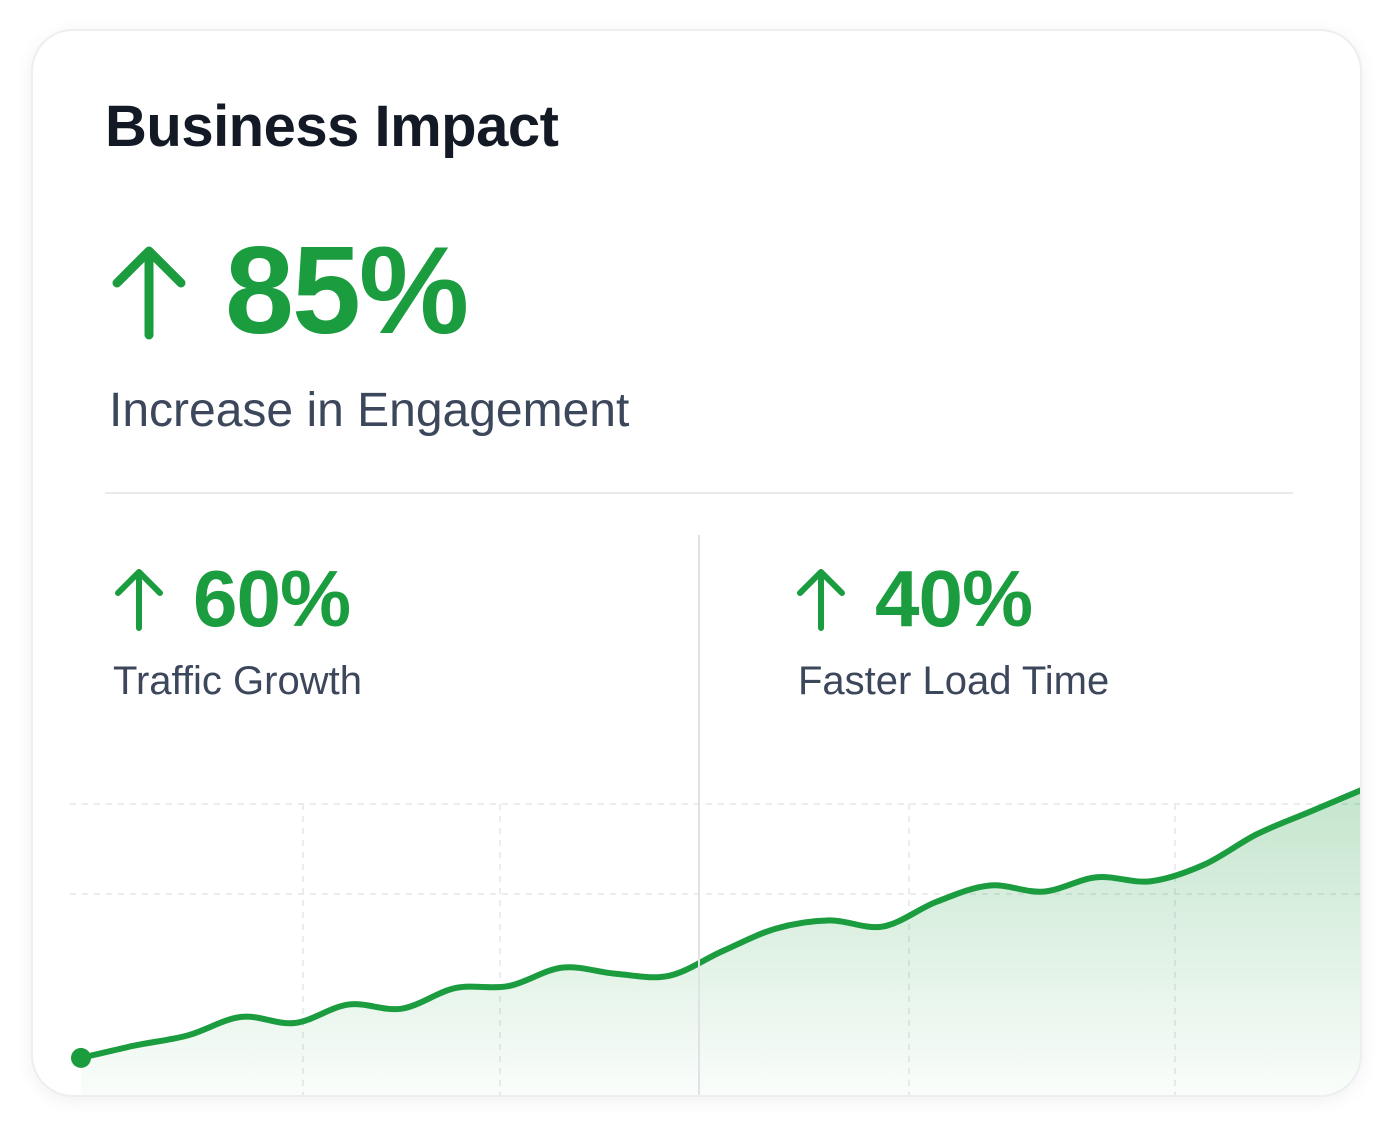  What do you see at coordinates (332, 126) in the screenshot?
I see `card-title: Business Impact` at bounding box center [332, 126].